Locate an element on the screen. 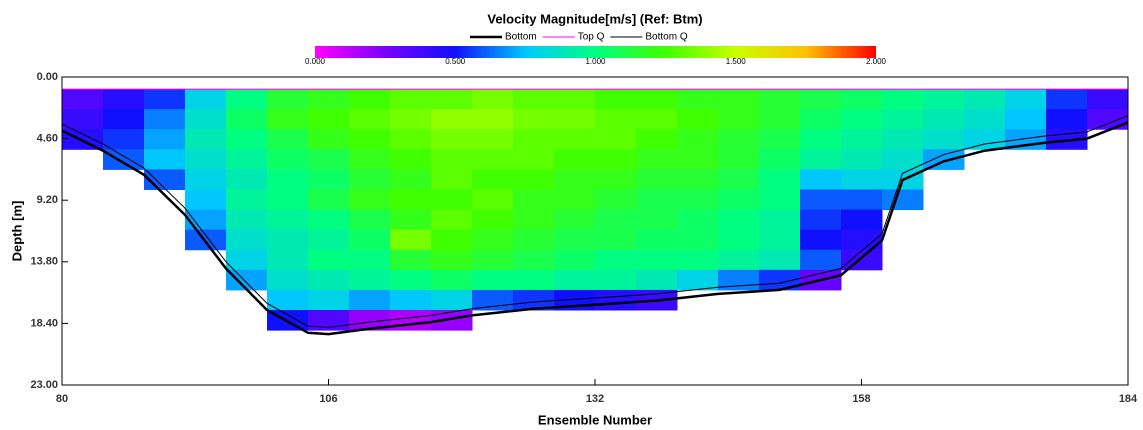 The width and height of the screenshot is (1143, 430). y-tick-label: 4.60 is located at coordinates (47, 139).